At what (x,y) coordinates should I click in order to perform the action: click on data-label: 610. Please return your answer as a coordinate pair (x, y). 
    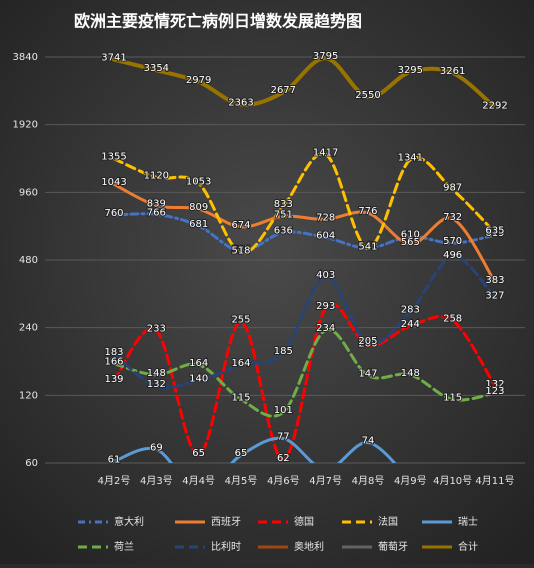
    Looking at the image, I should click on (410, 235).